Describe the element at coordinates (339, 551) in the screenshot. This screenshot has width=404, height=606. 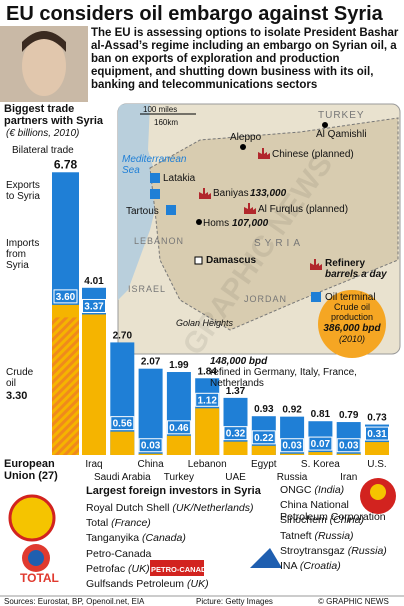
I see `investor-row: Stroytransgaz (Russia)` at that location.